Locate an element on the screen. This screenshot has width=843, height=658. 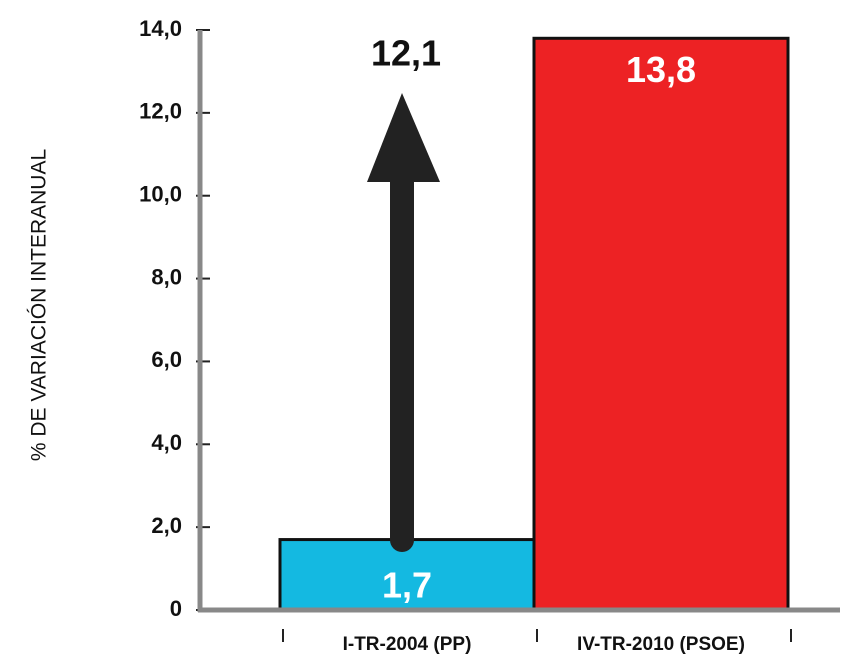
value-label: 1,7 is located at coordinates (407, 585).